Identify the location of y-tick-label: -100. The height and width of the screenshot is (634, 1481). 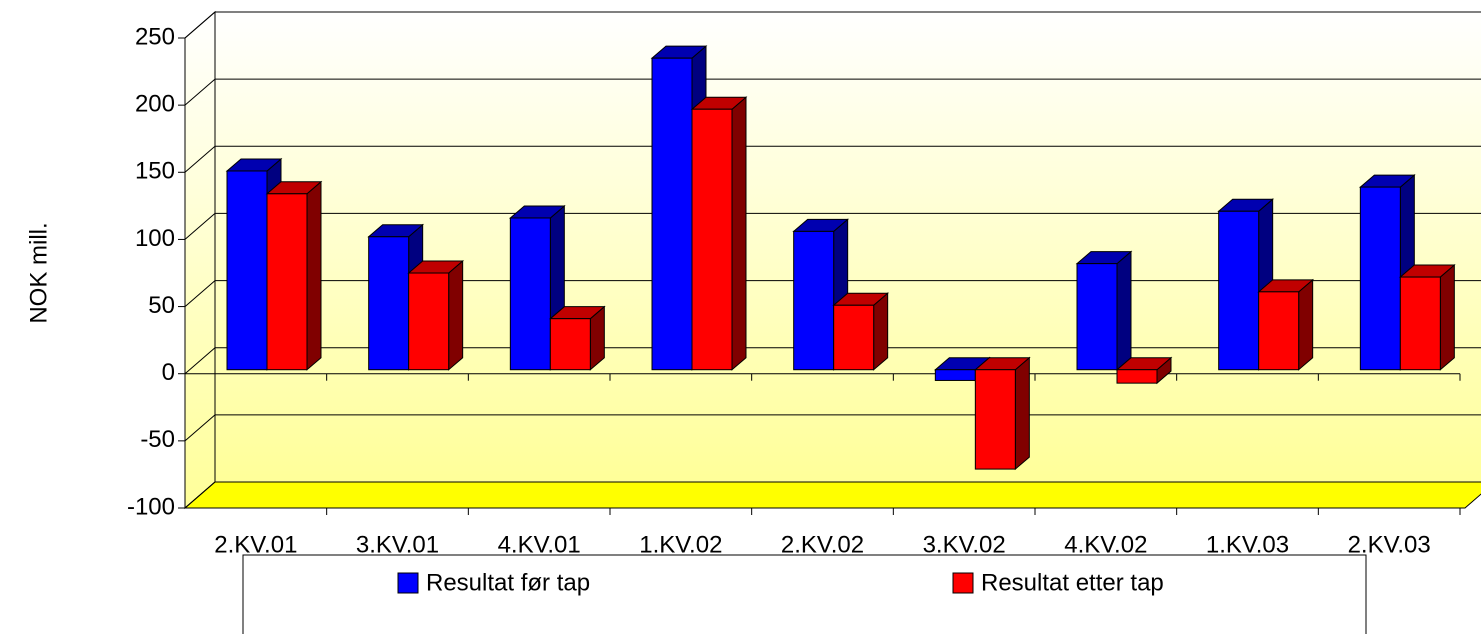
(151, 506).